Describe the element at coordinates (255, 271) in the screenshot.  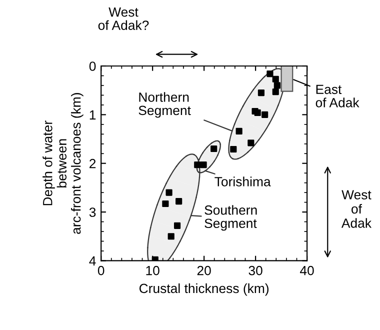
I see `x-tick-label: 30` at that location.